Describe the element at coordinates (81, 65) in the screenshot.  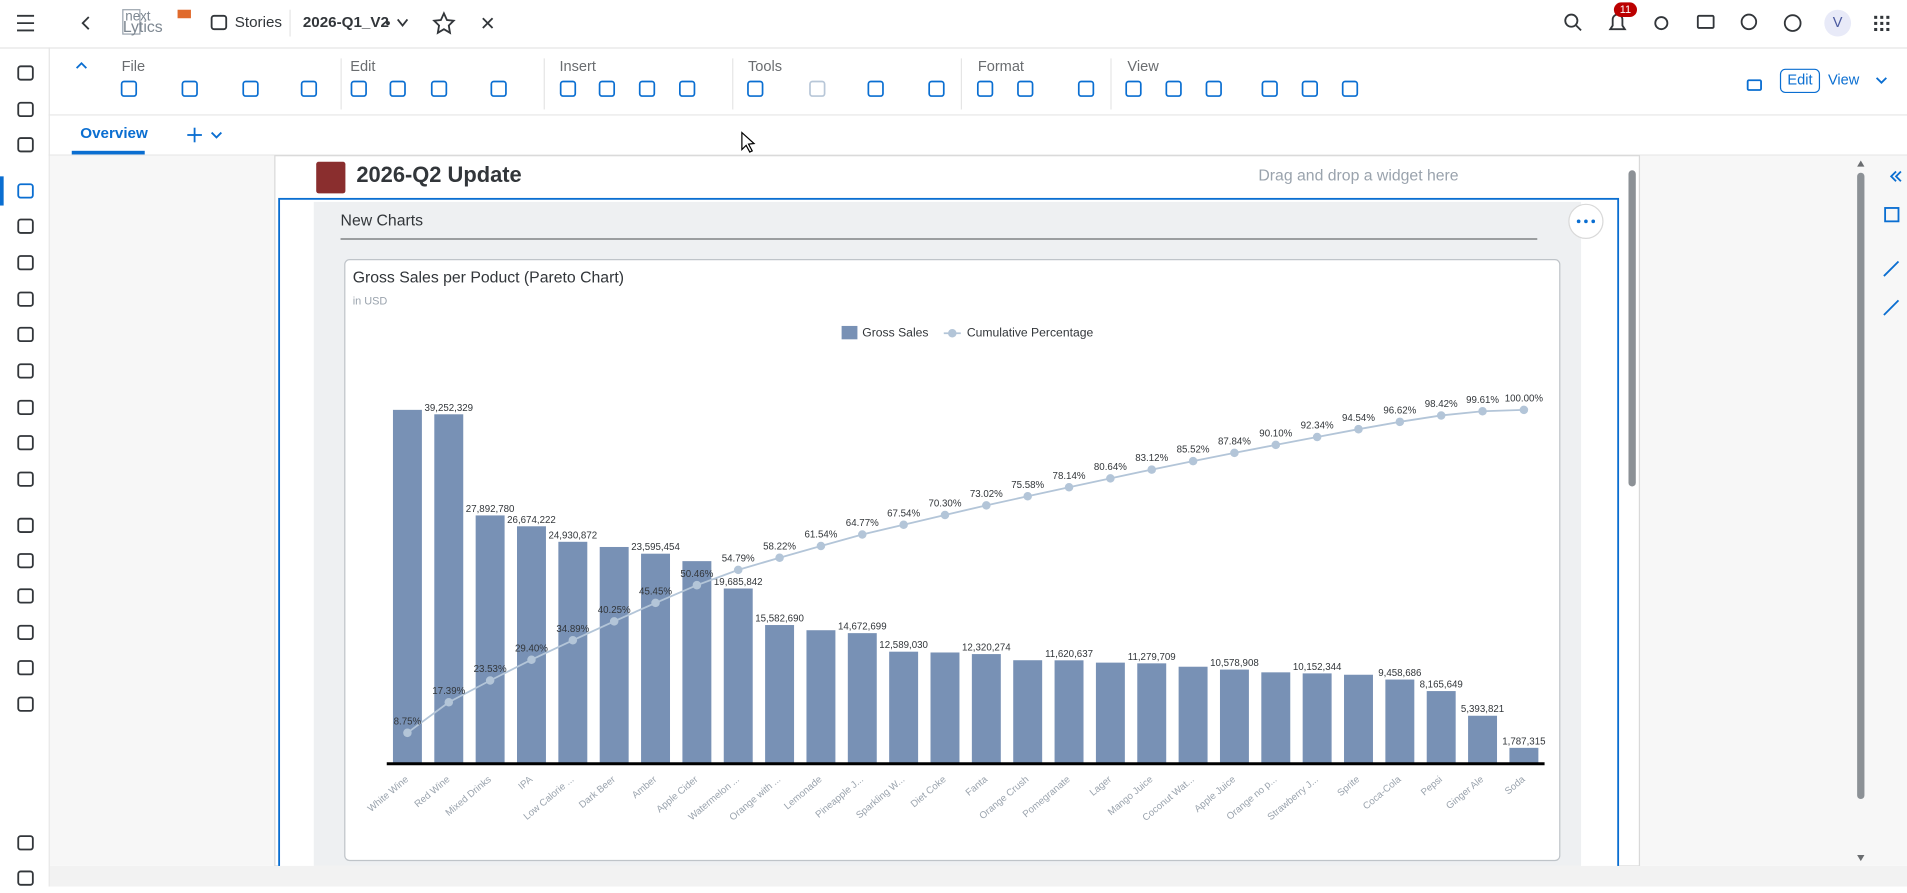
I see `collapse-icon` at that location.